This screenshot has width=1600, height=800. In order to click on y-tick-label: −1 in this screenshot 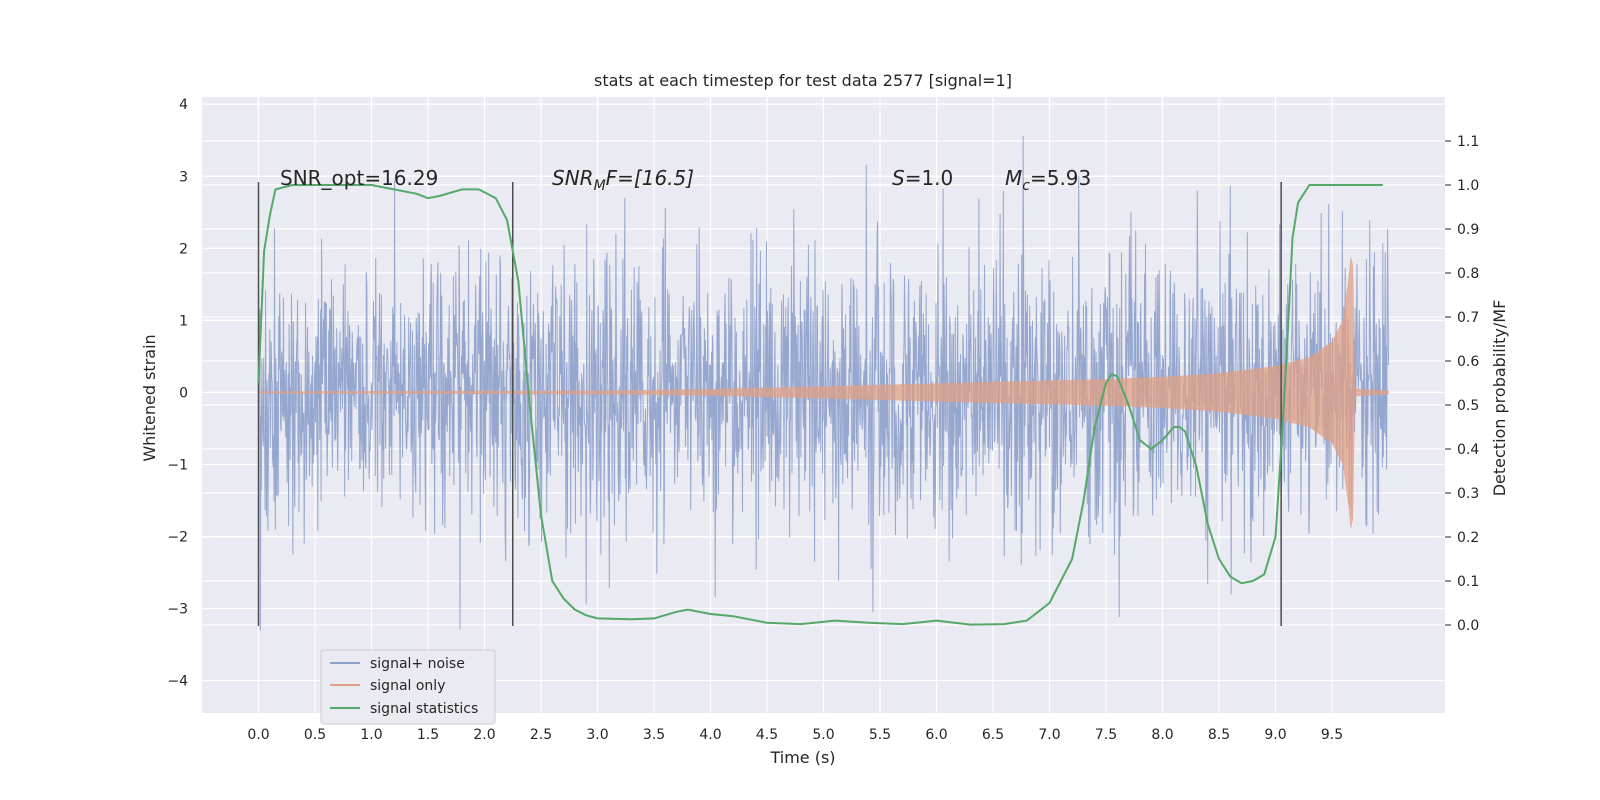, I will do `click(177, 465)`.